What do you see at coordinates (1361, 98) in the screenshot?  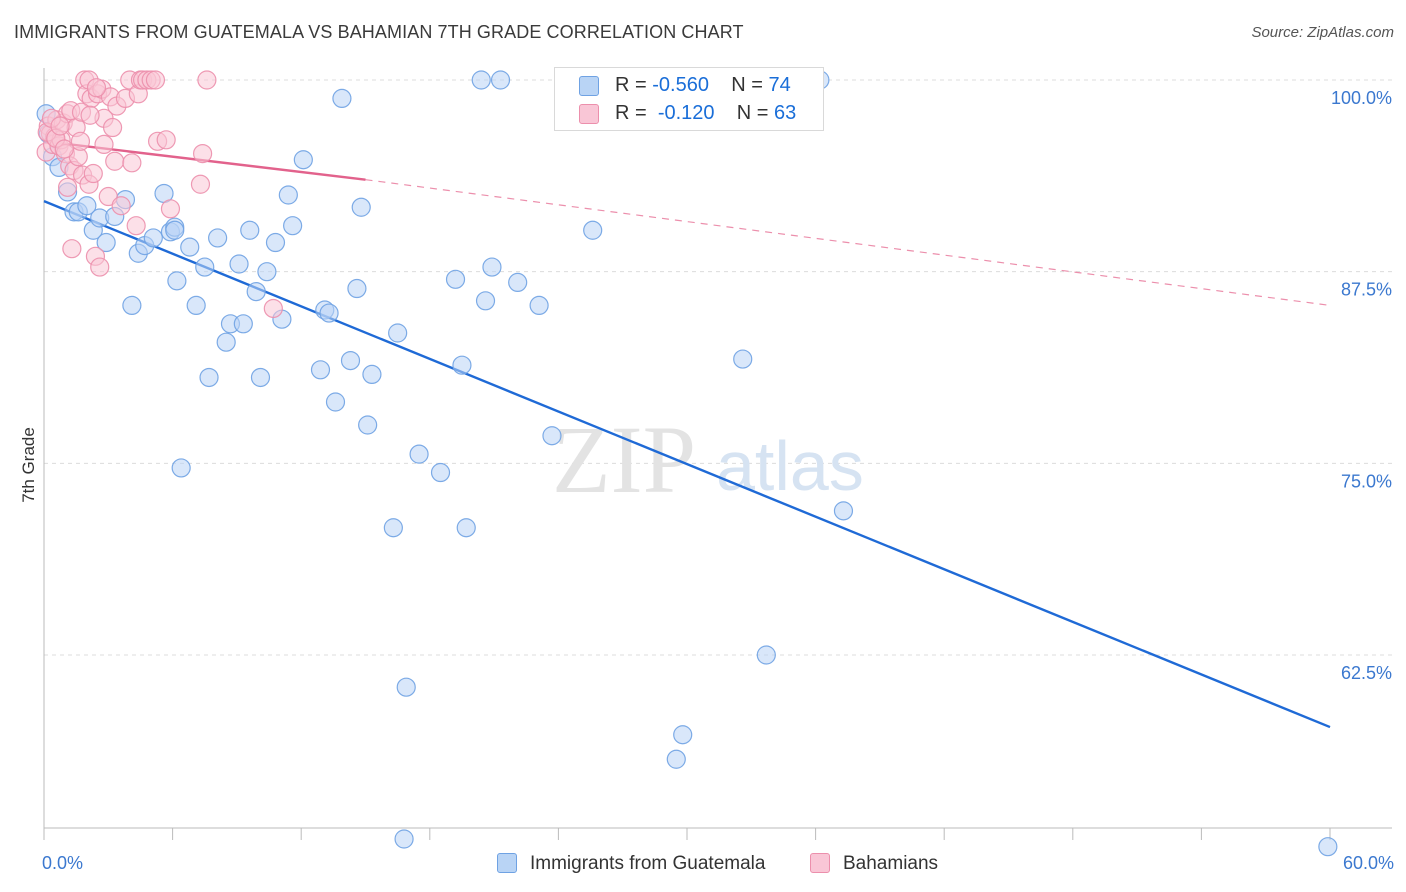 I see `y-tick-label-3: 100.0%` at bounding box center [1361, 98].